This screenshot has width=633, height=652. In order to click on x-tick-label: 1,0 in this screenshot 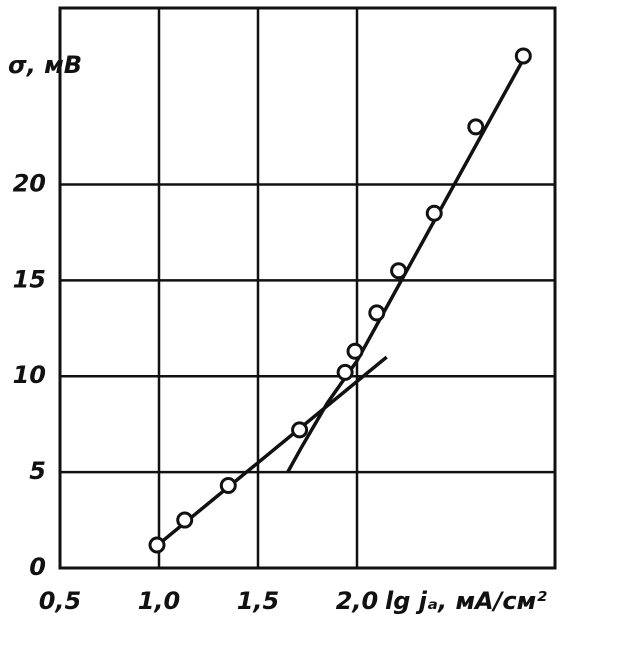, I will do `click(159, 601)`.